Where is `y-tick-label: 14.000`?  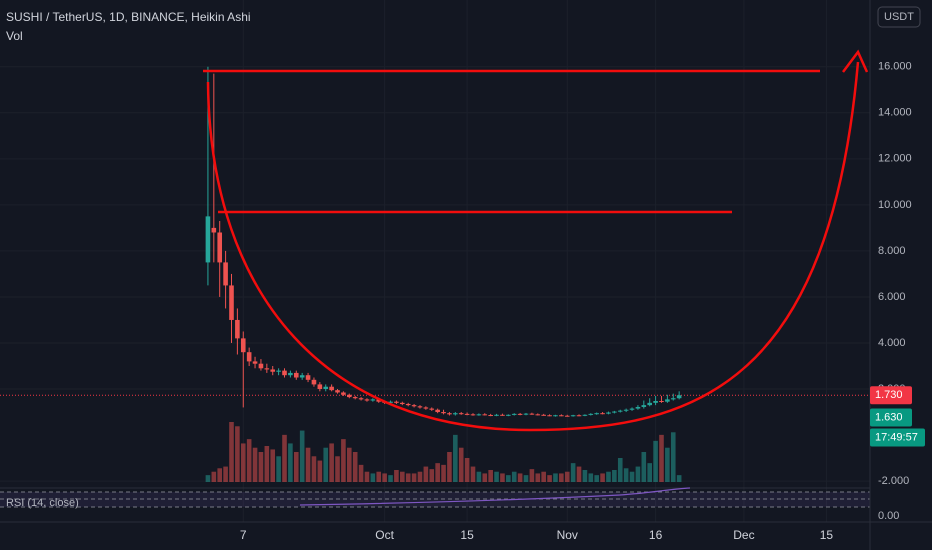
y-tick-label: 14.000 is located at coordinates (895, 113).